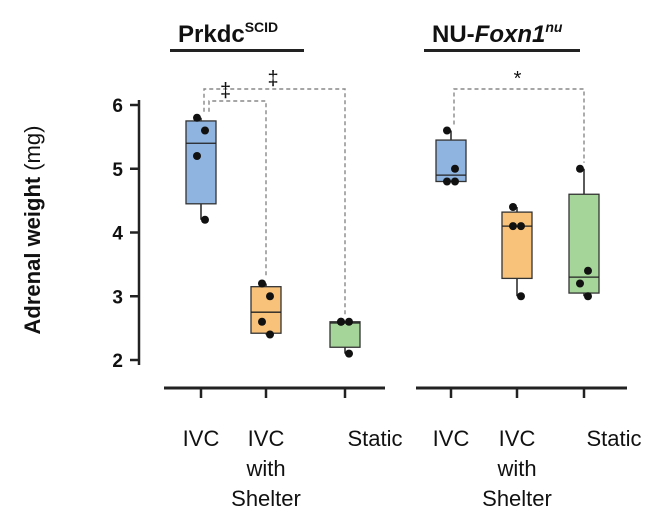  What do you see at coordinates (117, 297) in the screenshot?
I see `y-tick-label: 3` at bounding box center [117, 297].